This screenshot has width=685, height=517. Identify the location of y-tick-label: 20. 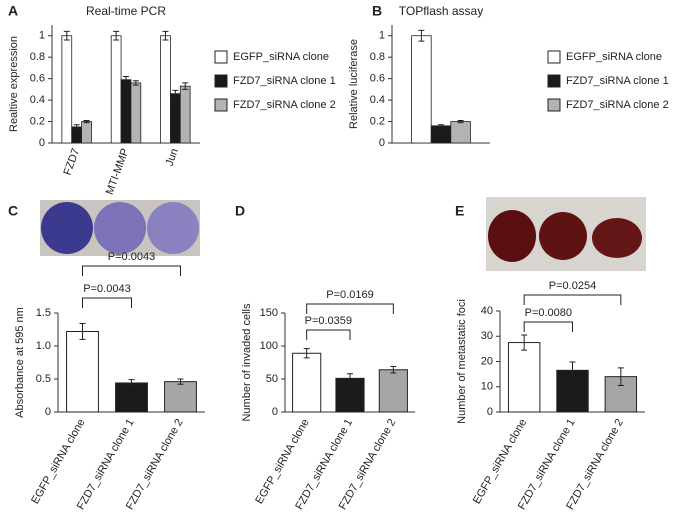
(487, 361).